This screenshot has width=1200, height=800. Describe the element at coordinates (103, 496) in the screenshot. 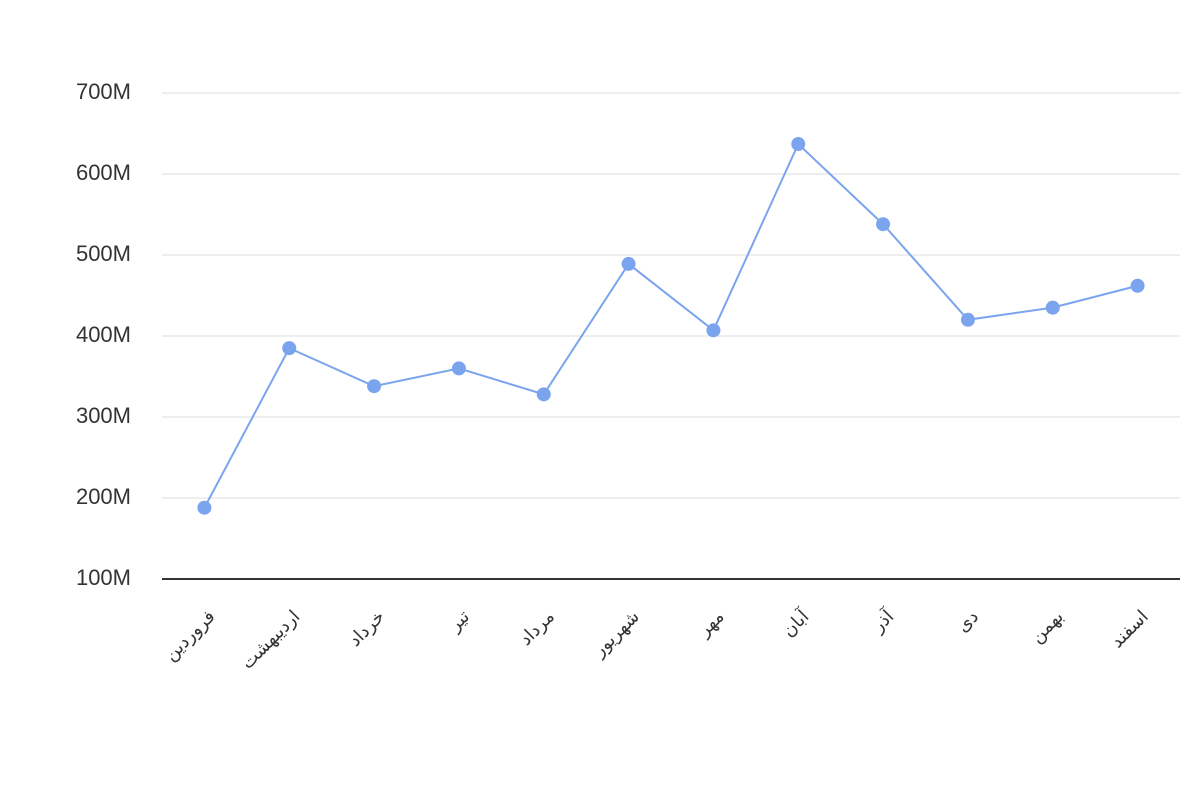

I see `y-tick-label: 200M` at that location.